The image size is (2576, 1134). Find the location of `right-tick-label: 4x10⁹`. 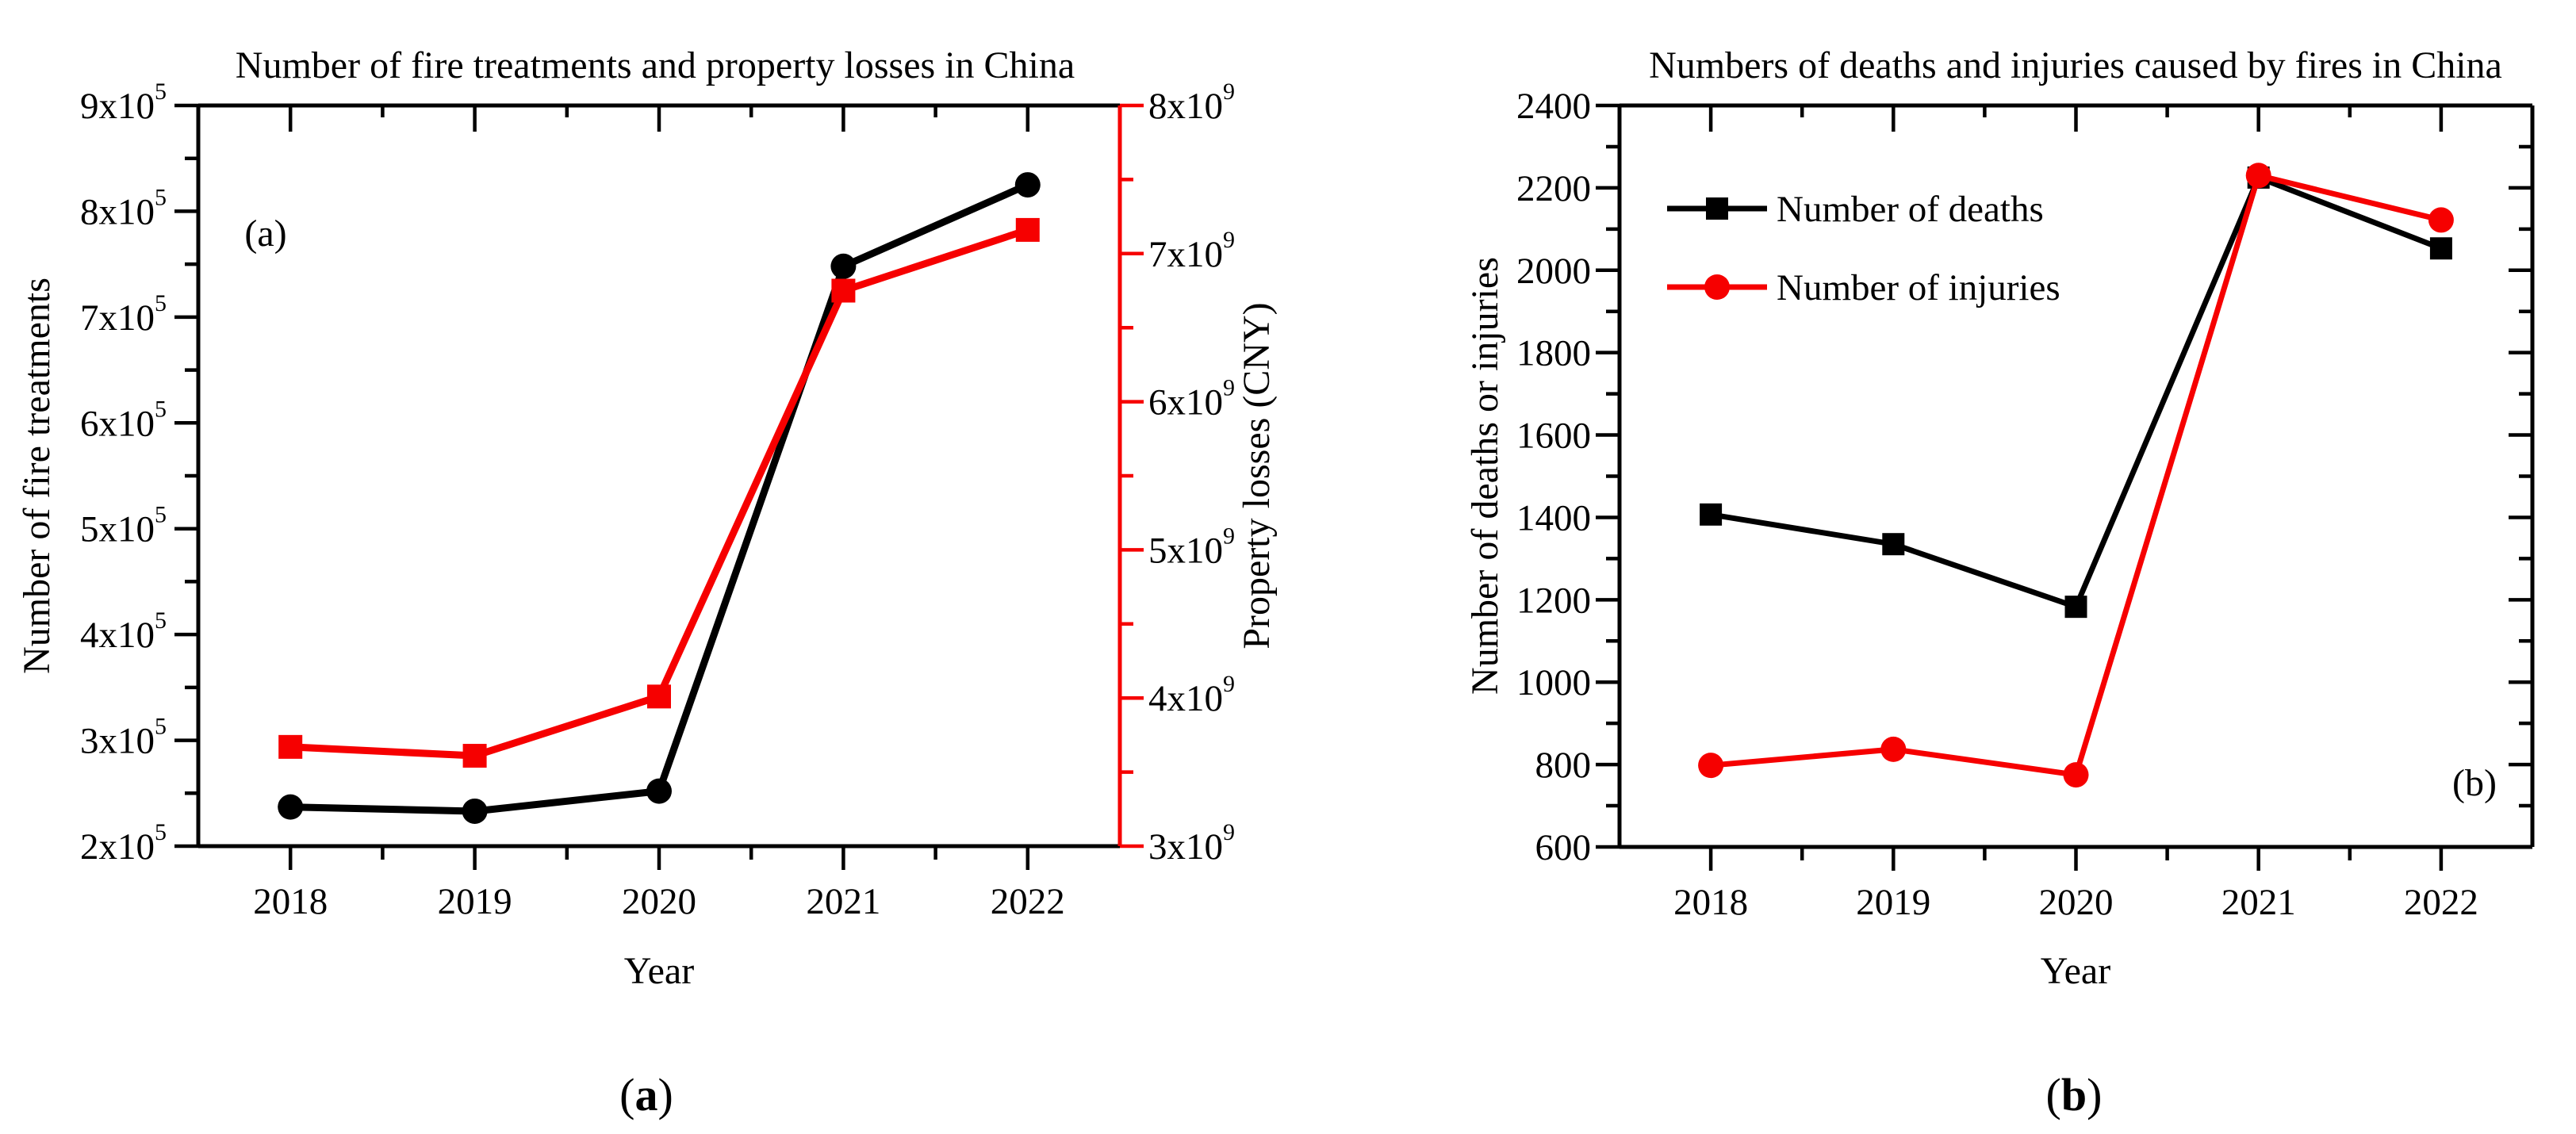

right-tick-label: 4x10⁹ is located at coordinates (1191, 695).